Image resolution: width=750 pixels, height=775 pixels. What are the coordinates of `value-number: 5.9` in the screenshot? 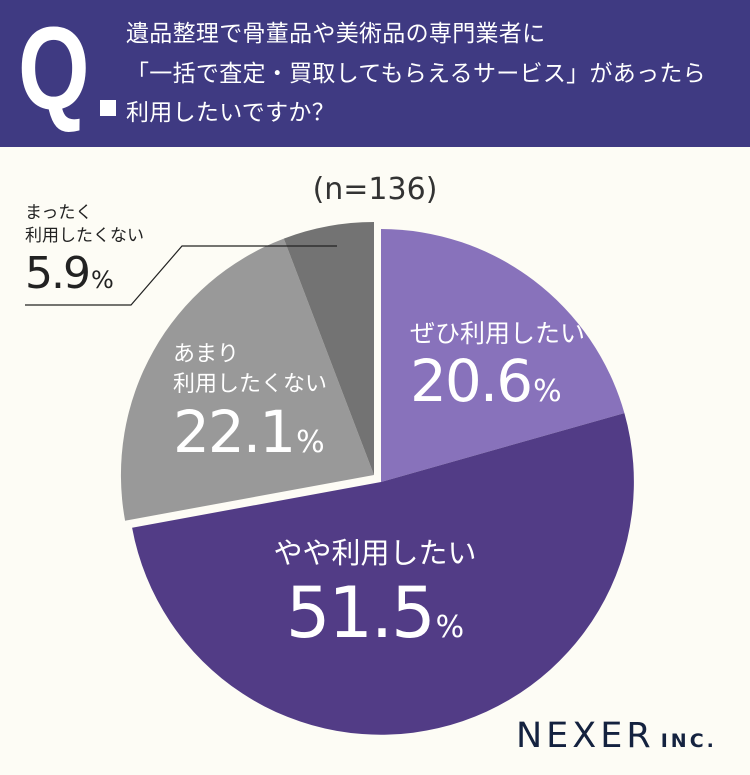 It's located at (58, 273).